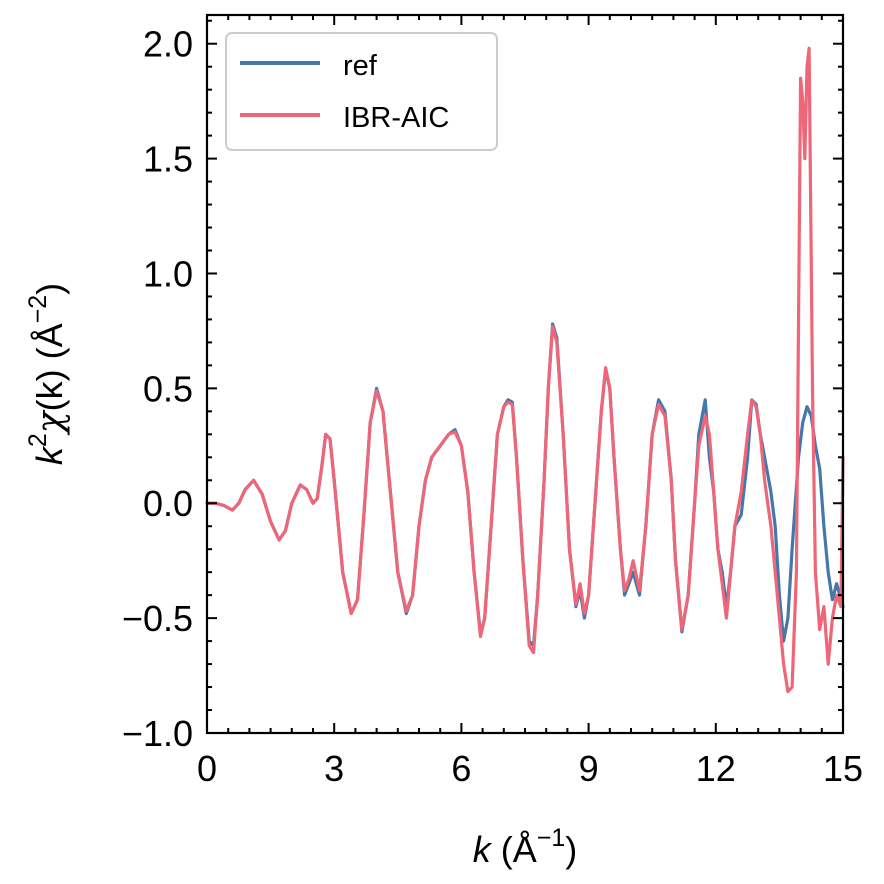 This screenshot has width=884, height=884. Describe the element at coordinates (361, 91) in the screenshot. I see `legend: ref IBR-AIC` at that location.